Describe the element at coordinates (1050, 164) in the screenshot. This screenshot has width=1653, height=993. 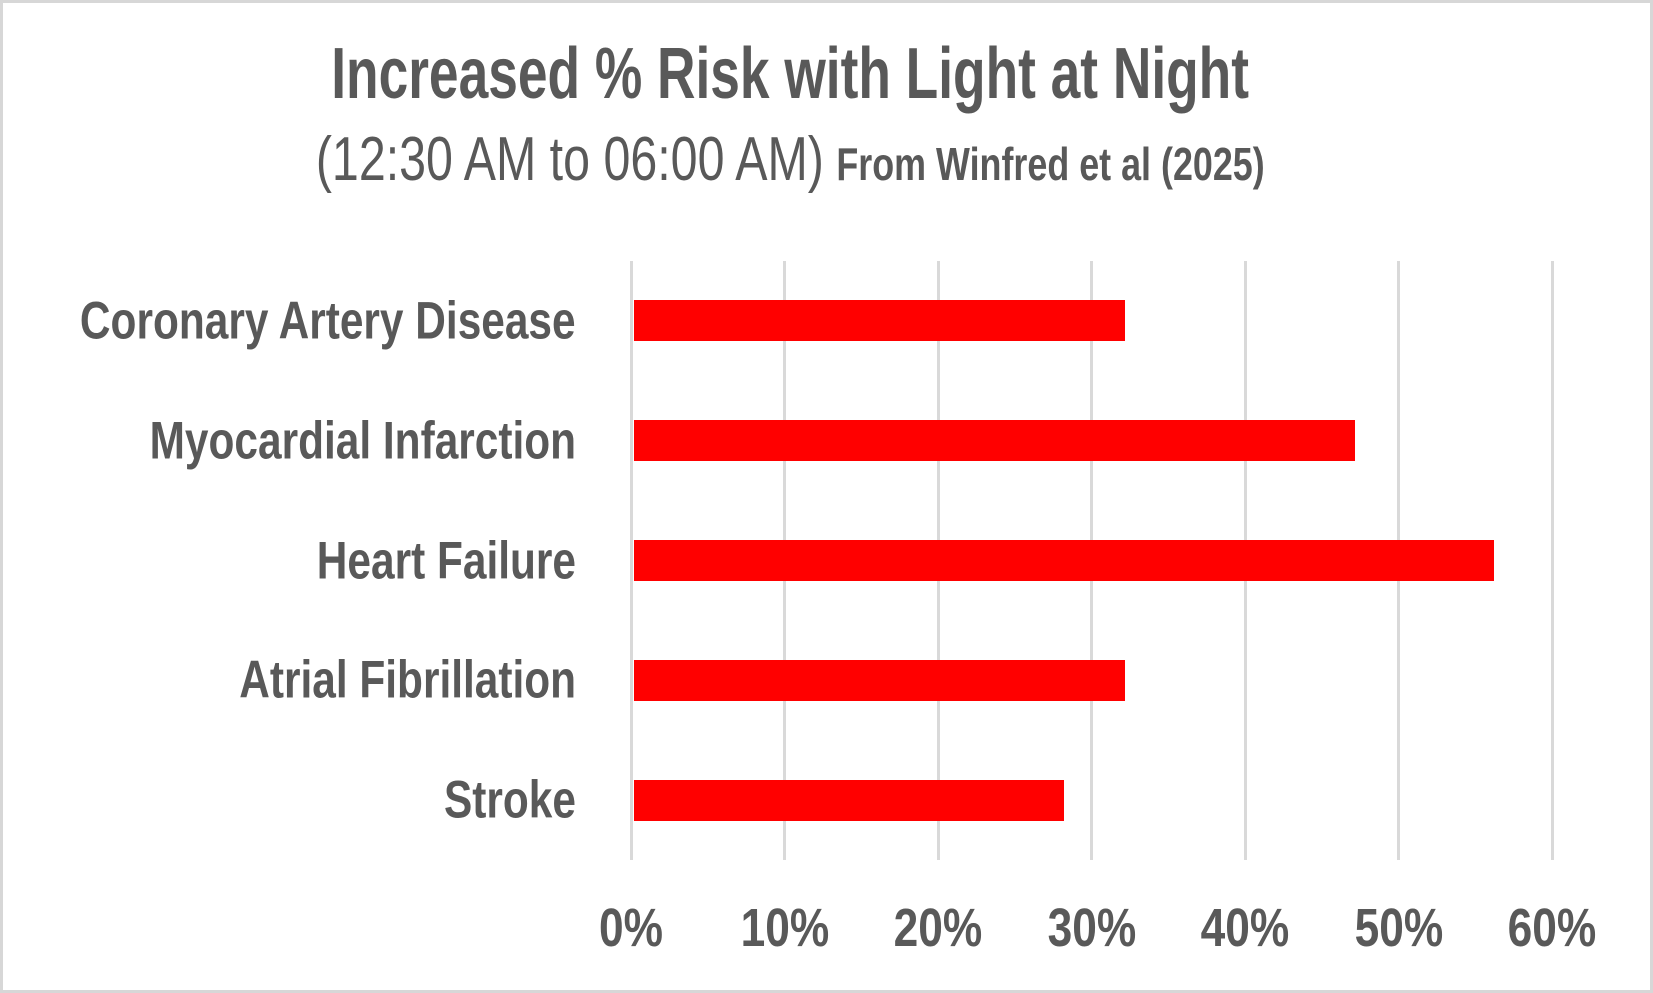
I see `chart-source: From Winfred et al (2025)` at that location.